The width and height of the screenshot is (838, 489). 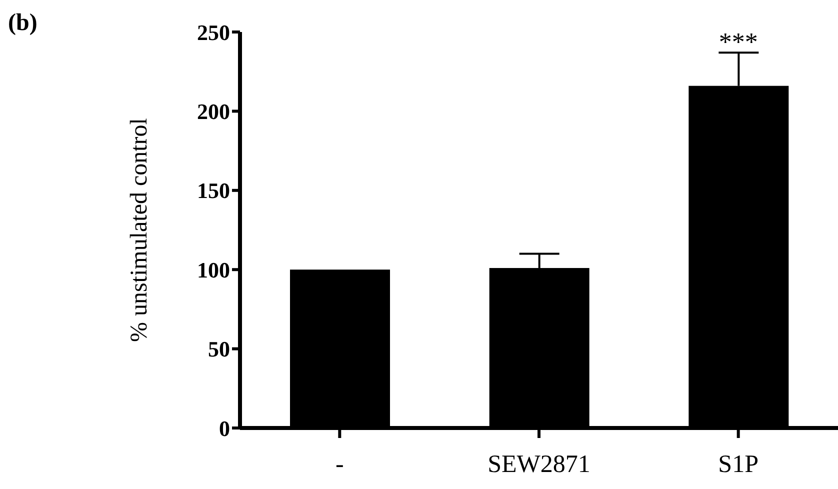 I want to click on y-tick-label: 50, so click(x=219, y=349).